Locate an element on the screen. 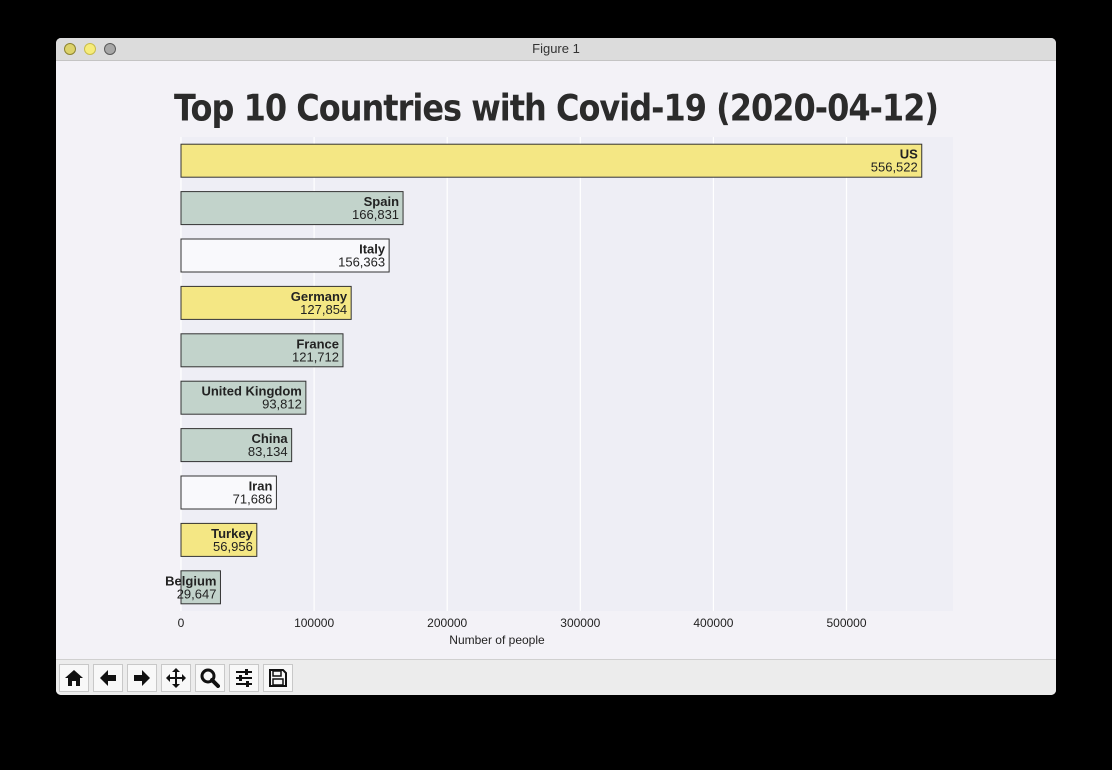 Image resolution: width=1112 pixels, height=770 pixels. pan-button is located at coordinates (176, 678).